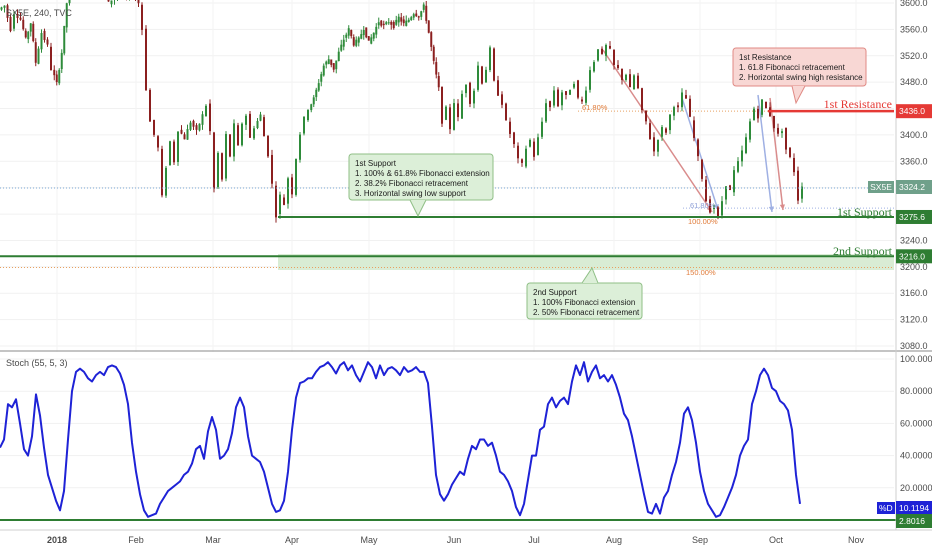 The image size is (932, 550). What do you see at coordinates (801, 77) in the screenshot?
I see `resistance-note-line-3: 2. Horizontal swing high resistance` at bounding box center [801, 77].